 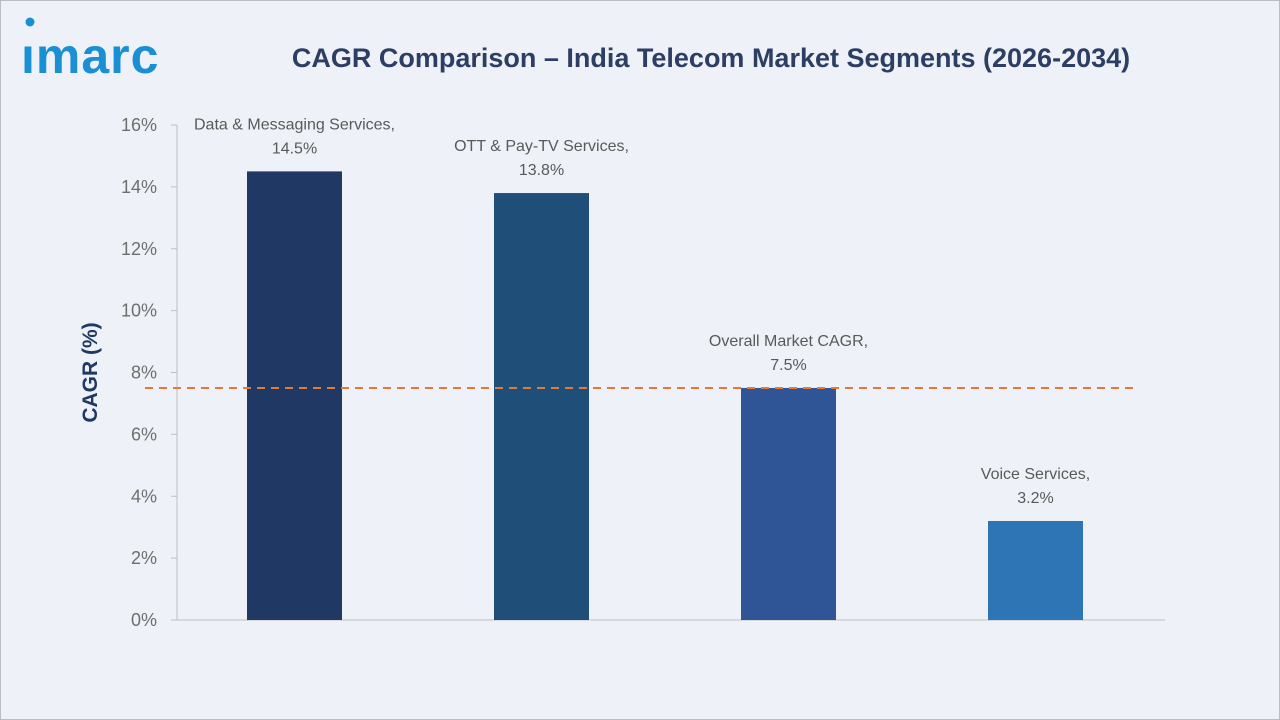 I want to click on y-tick-label: 0%, so click(x=144, y=620).